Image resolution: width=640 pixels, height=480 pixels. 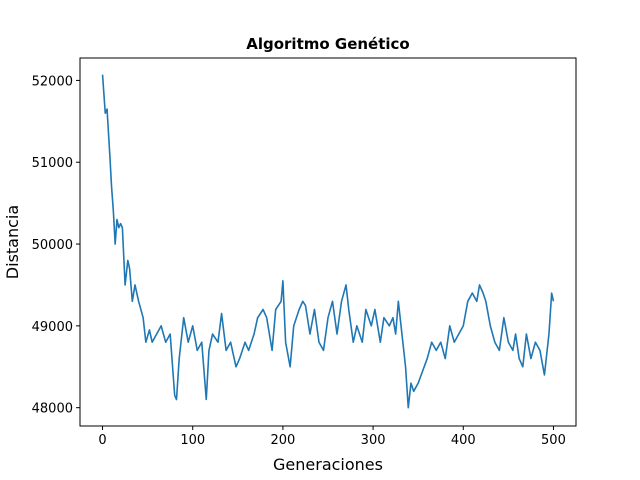 I want to click on y-tick-label: 52000, so click(x=52, y=81).